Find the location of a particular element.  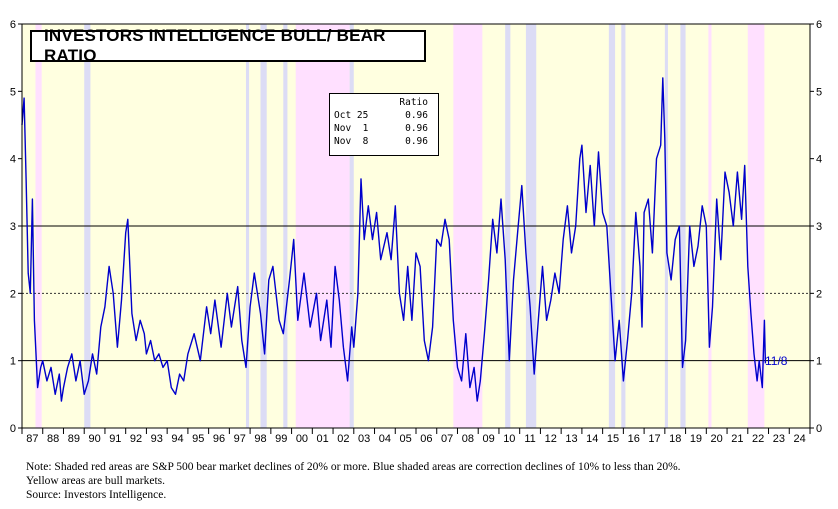

x-tick-label: 16 is located at coordinates (634, 439).